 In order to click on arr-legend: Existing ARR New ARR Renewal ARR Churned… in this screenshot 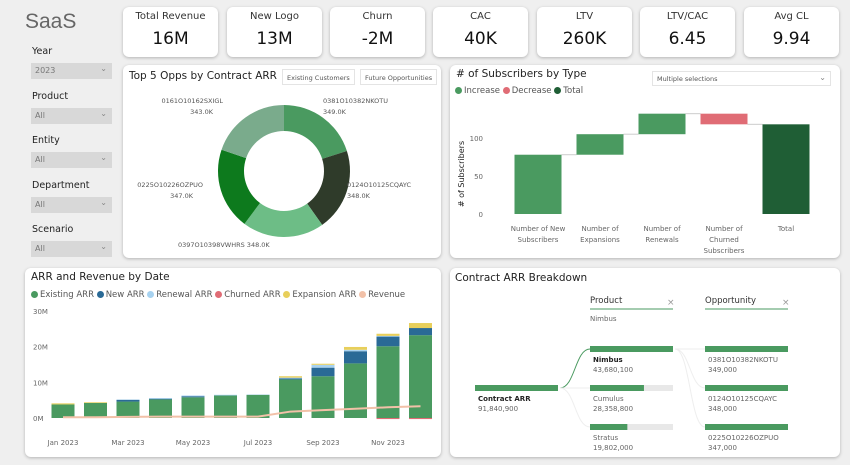, I will do `click(218, 295)`.